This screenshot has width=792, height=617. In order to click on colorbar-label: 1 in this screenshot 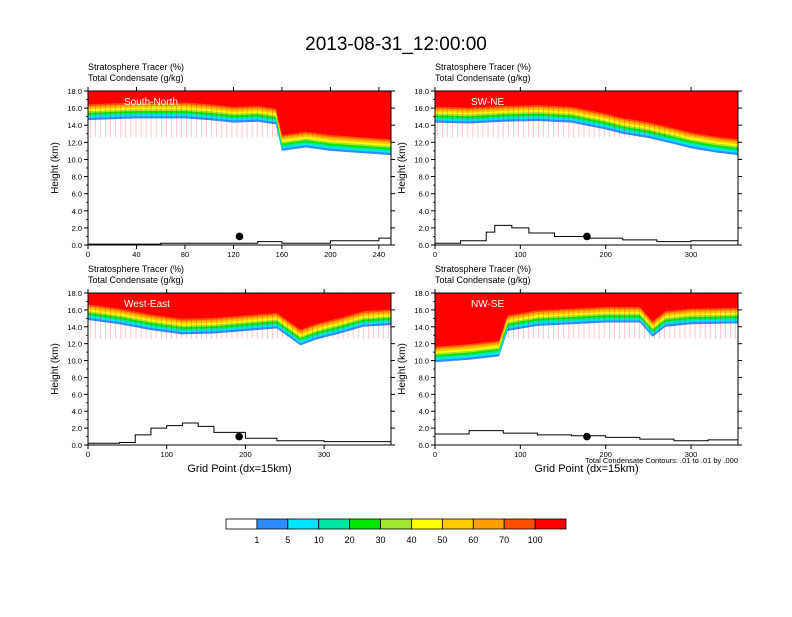, I will do `click(256, 540)`.